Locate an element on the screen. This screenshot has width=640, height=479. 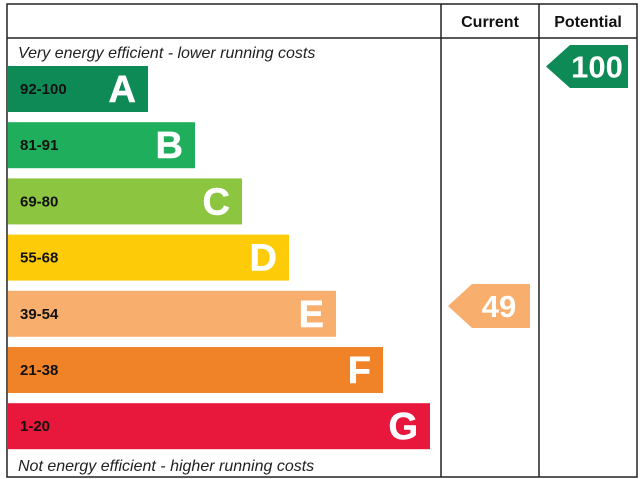
band-f-bar is located at coordinates (195, 370).